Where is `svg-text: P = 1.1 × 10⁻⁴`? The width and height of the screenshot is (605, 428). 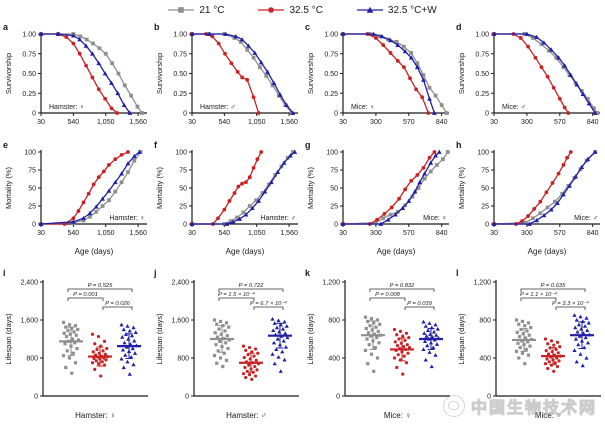 svg-text: P = 1.1 × 10⁻⁴ is located at coordinates (538, 294).